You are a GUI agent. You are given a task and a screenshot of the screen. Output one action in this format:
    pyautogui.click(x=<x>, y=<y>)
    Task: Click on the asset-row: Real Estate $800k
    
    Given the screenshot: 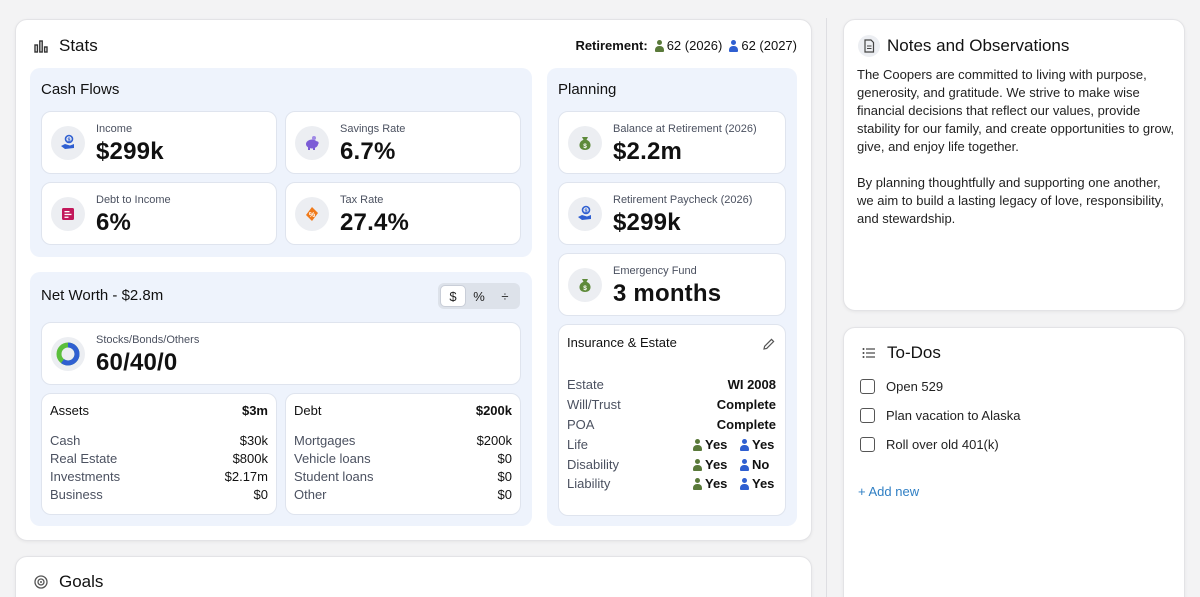 What is the action you would take?
    pyautogui.click(x=159, y=458)
    